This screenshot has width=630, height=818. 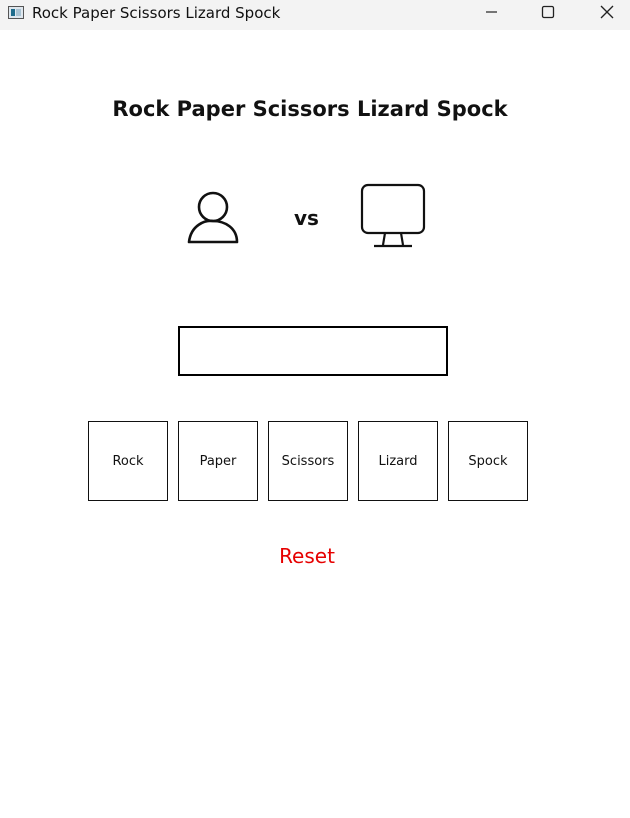 I want to click on paper-button: Paper, so click(x=218, y=461).